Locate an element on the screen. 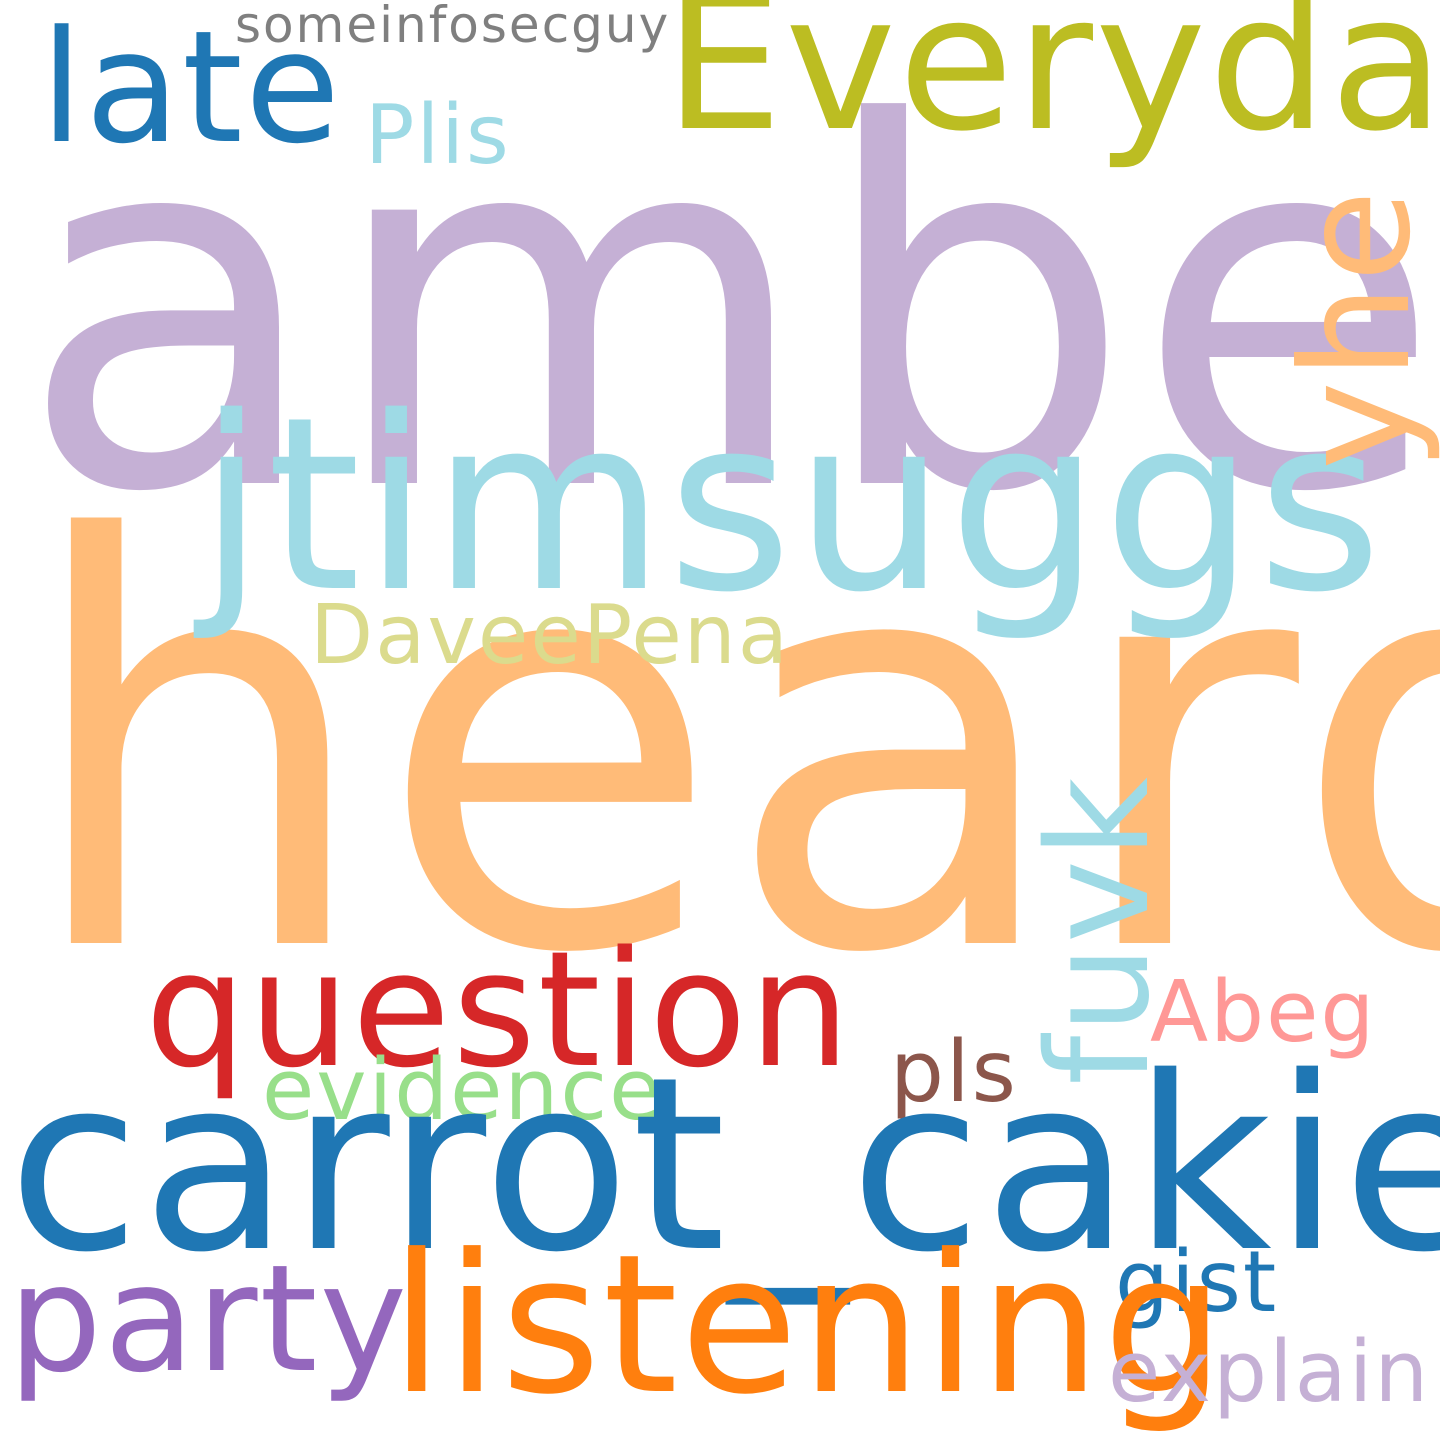 This screenshot has height=1440, width=1440. word-daveepena: DaveePena is located at coordinates (550, 635).